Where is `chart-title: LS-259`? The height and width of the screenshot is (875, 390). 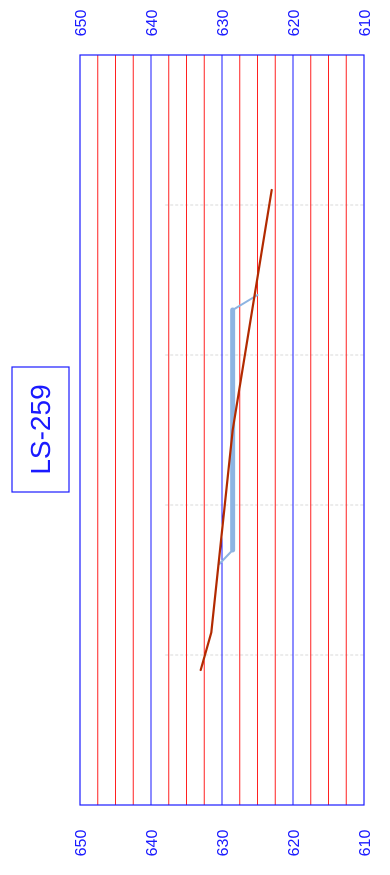
chart-title: LS-259 is located at coordinates (40, 429).